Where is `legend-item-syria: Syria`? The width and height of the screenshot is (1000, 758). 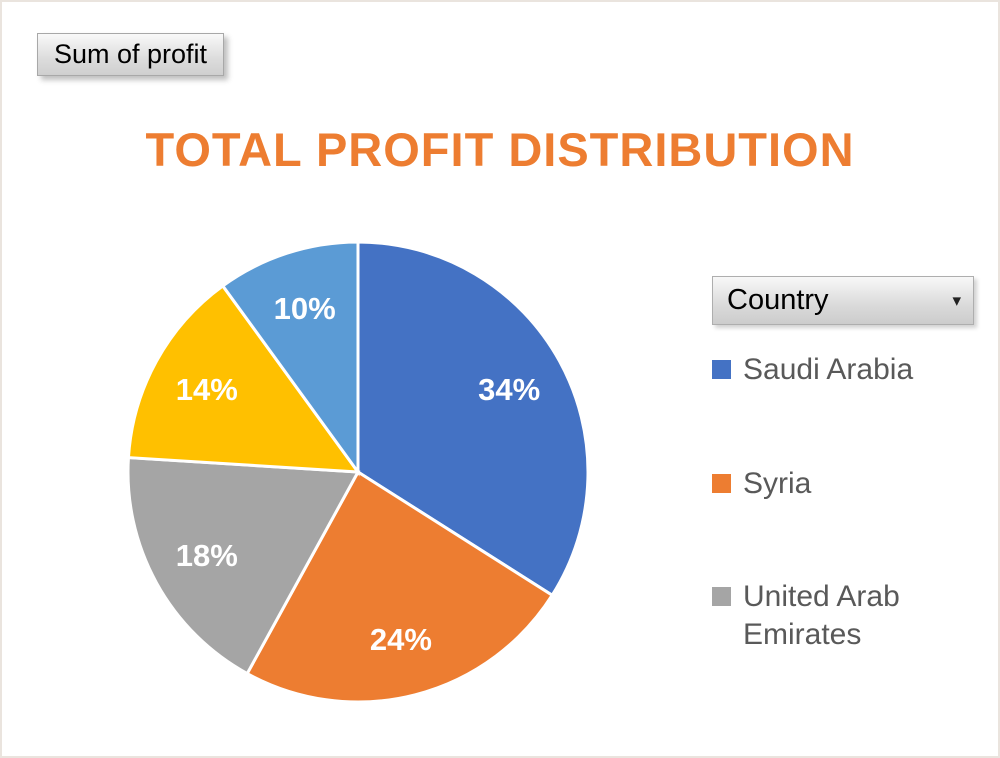
legend-item-syria: Syria is located at coordinates (843, 484).